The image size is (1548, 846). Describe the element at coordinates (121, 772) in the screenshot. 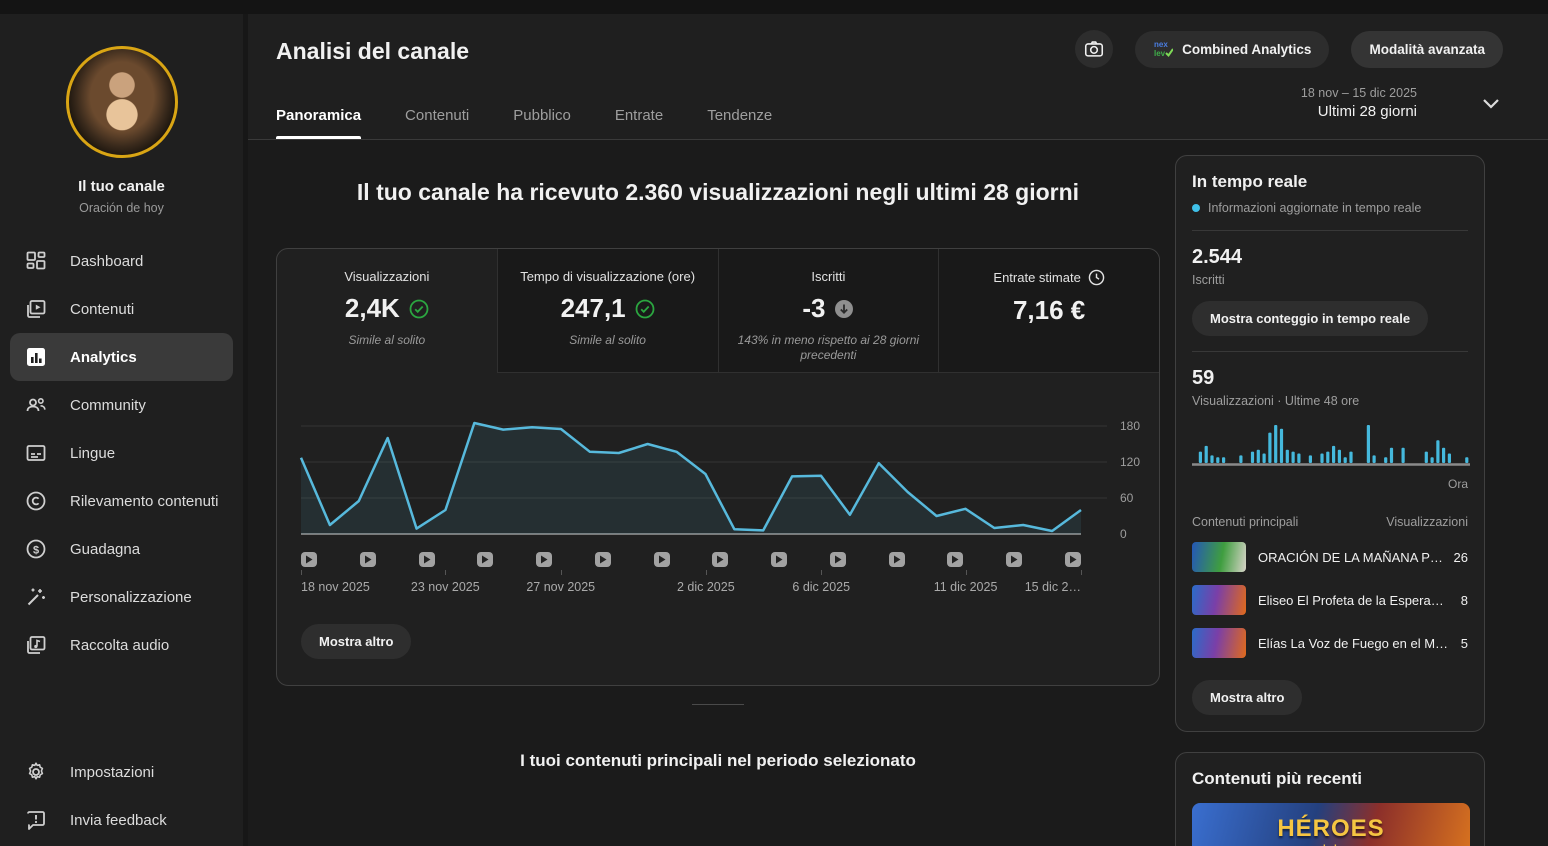

I see `sidebar-item-impostazioni: Impostazioni` at that location.